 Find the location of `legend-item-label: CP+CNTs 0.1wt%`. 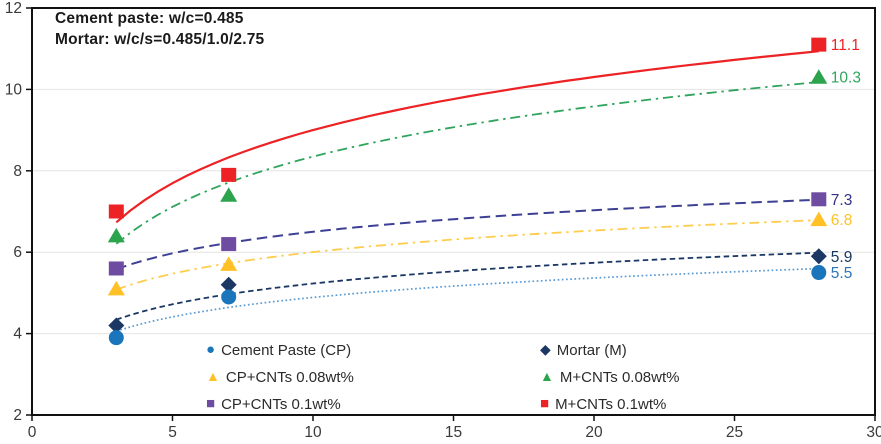

legend-item-label: CP+CNTs 0.1wt% is located at coordinates (281, 404).